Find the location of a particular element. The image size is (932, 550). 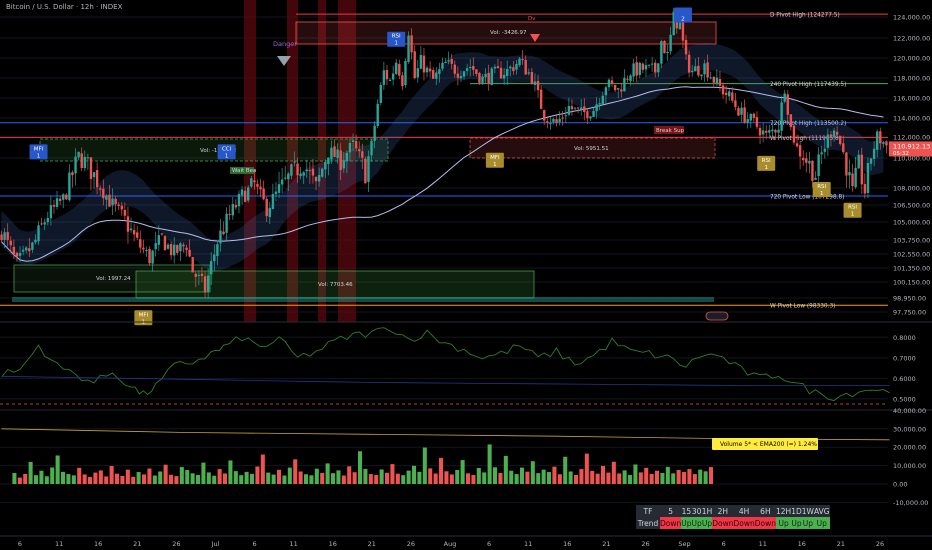

chart-title: Bitcoin / U.S. Dollar · 12h · INDEX is located at coordinates (64, 7).